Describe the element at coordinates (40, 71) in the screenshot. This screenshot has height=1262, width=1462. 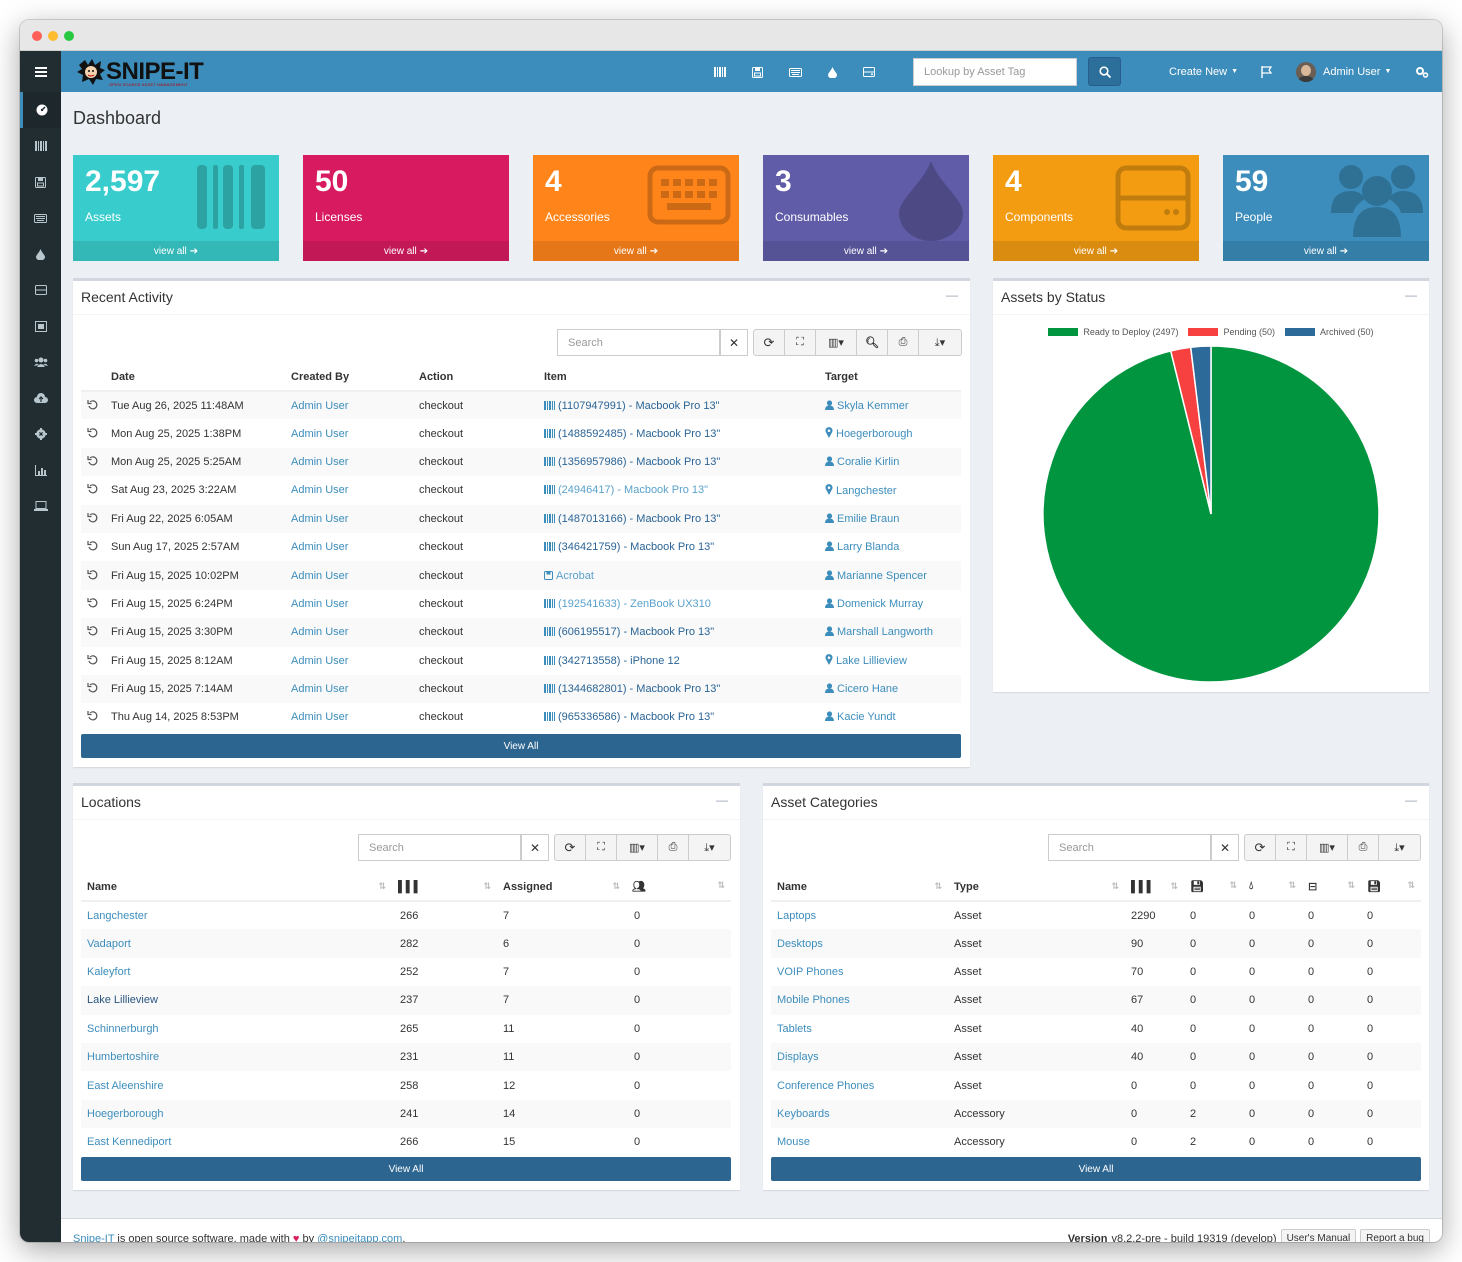
I see `sidebar-toggle-button` at that location.